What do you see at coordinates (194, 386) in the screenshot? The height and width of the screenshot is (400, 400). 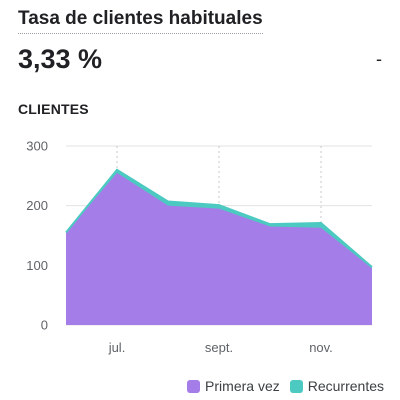 I see `legend-swatch-primera-vez` at bounding box center [194, 386].